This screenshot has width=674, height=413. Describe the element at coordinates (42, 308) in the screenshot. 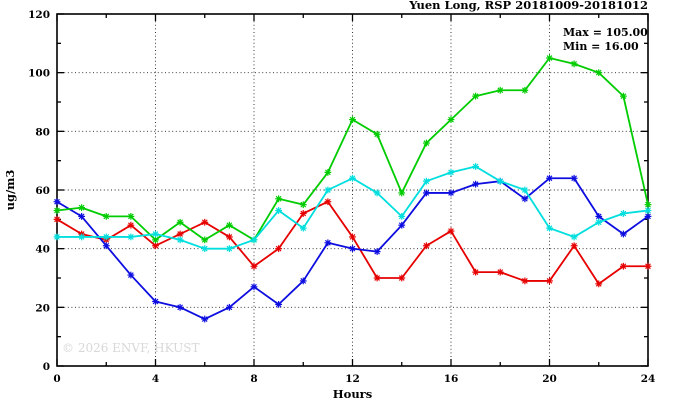

I see `y-tick-label: 20` at that location.